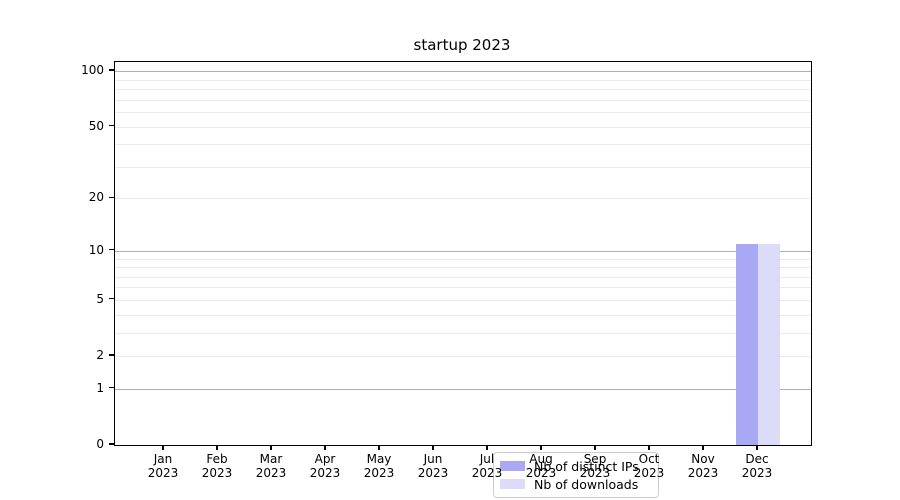 This screenshot has width=900, height=500. Describe the element at coordinates (100, 387) in the screenshot. I see `y-tick-label: 1` at that location.